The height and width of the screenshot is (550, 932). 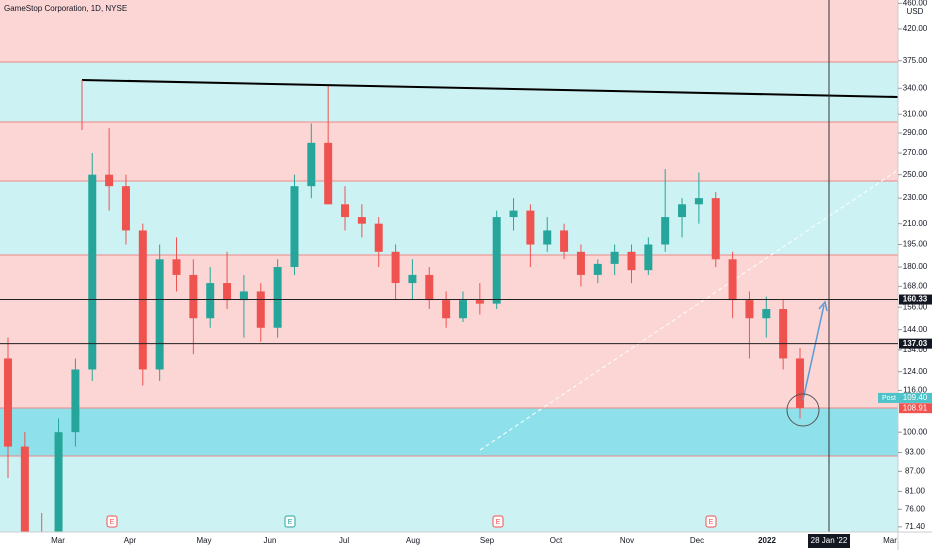 I want to click on y-tick-label: 100.00, so click(x=915, y=431).